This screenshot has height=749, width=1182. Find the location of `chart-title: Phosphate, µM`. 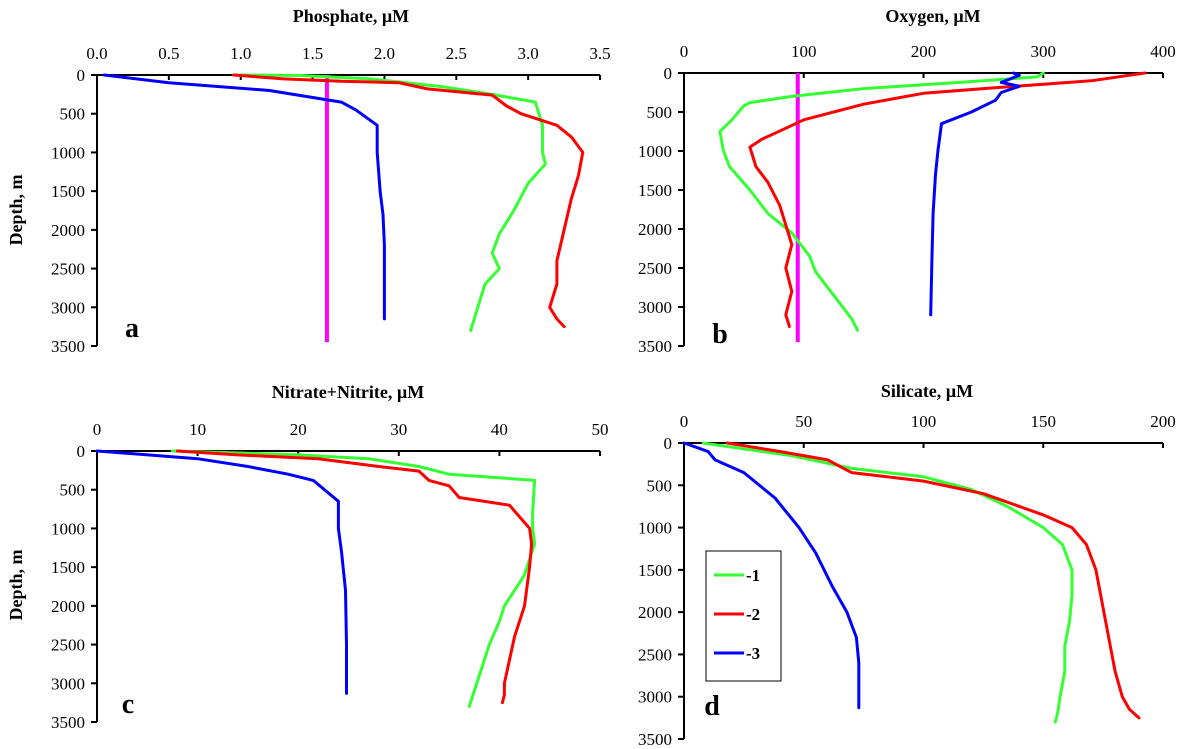

chart-title: Phosphate, µM is located at coordinates (351, 16).